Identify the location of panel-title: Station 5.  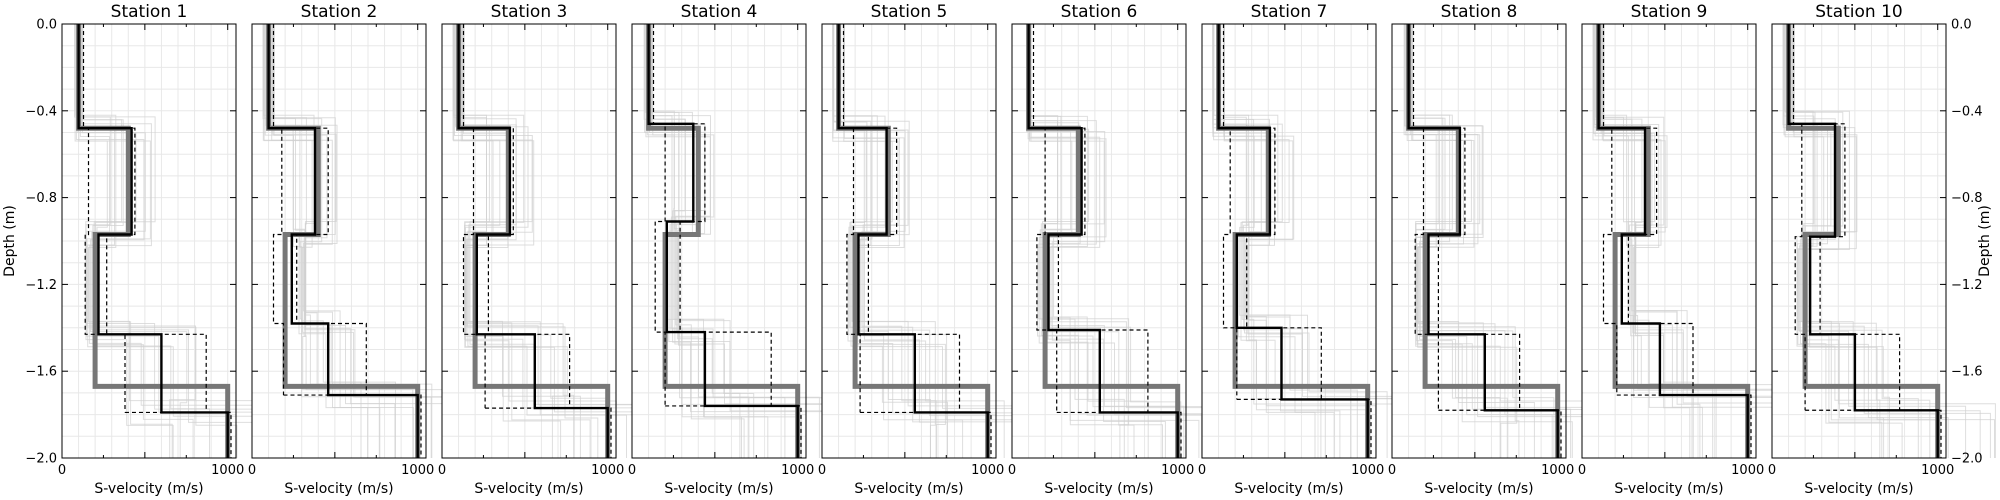
(909, 12).